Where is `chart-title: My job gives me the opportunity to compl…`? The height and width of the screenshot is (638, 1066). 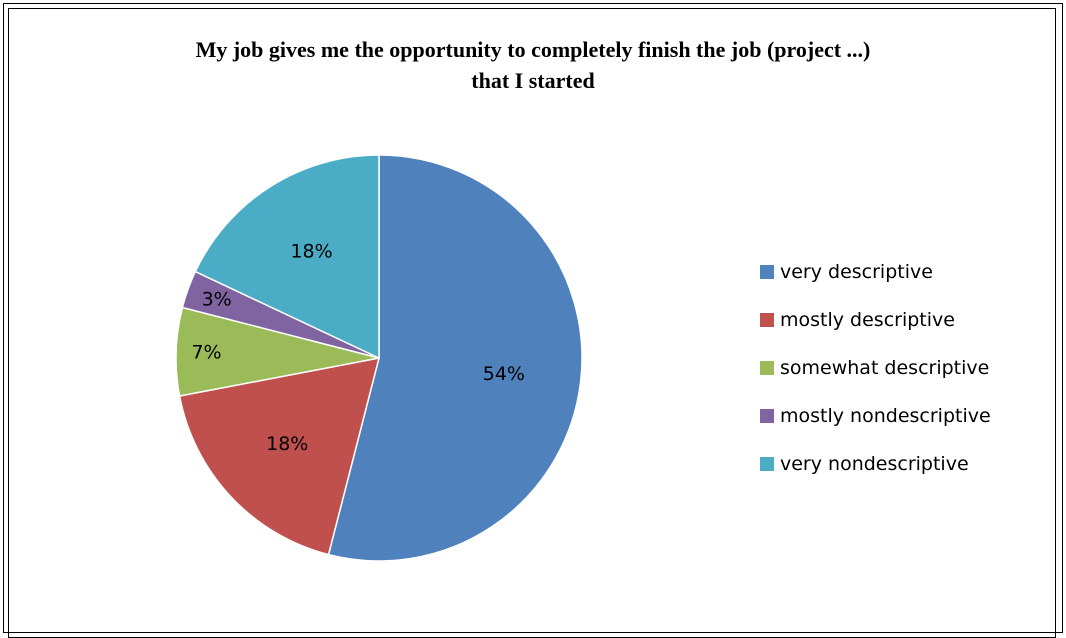 chart-title: My job gives me the opportunity to compl… is located at coordinates (533, 65).